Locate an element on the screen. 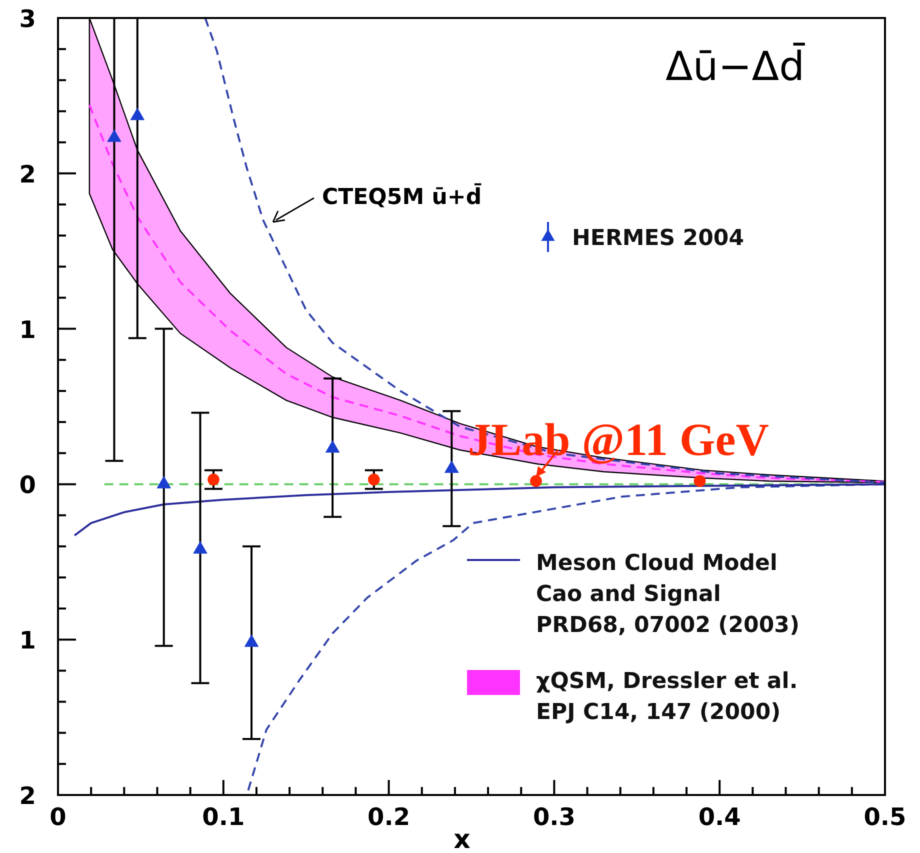 The image size is (920, 853). y-tick-label: 0 is located at coordinates (27, 485).